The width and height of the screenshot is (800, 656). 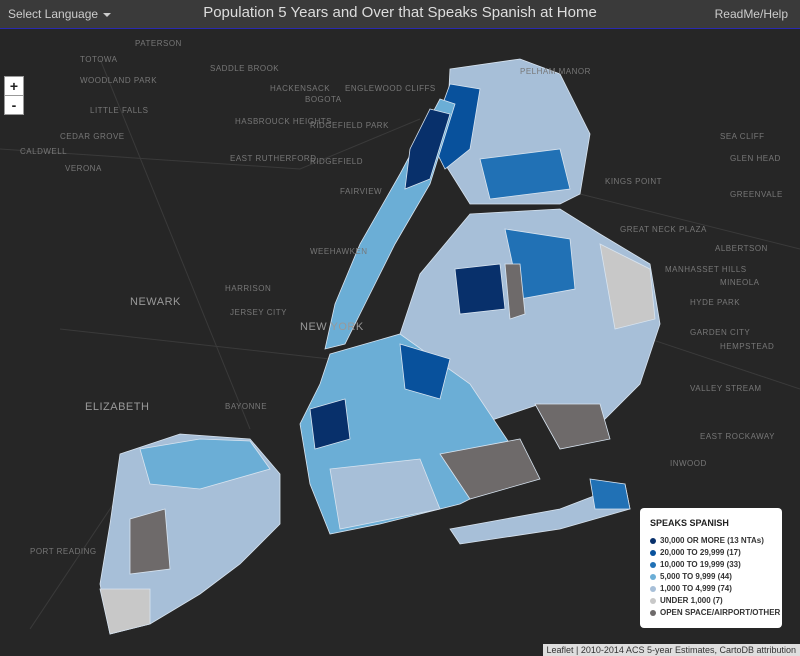 What do you see at coordinates (330, 424) in the screenshot?
I see `sunset-park` at bounding box center [330, 424].